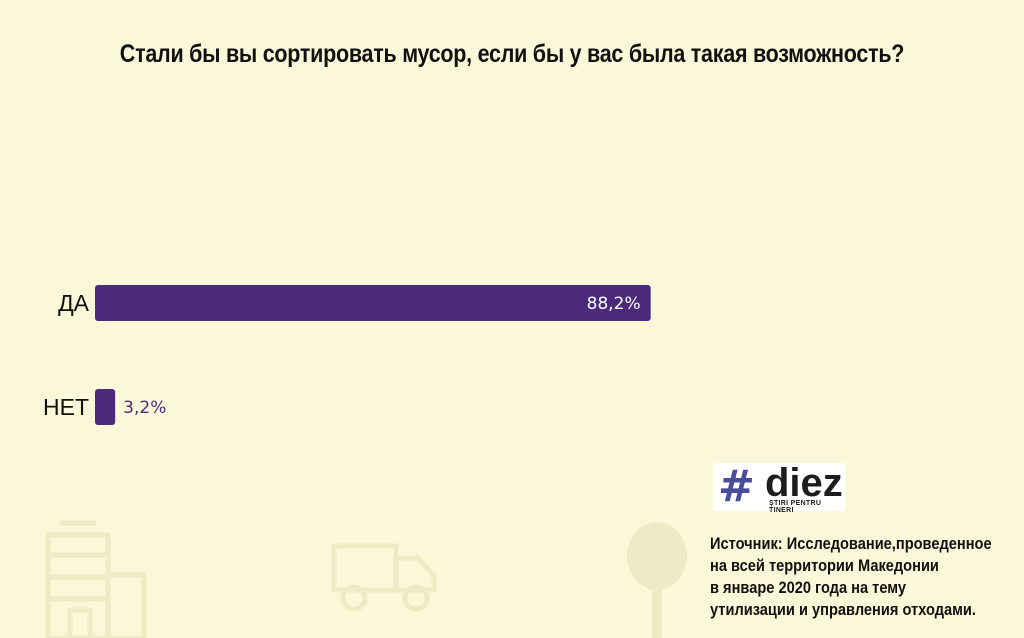 Image resolution: width=1024 pixels, height=638 pixels. I want to click on truck-icon, so click(384, 577).